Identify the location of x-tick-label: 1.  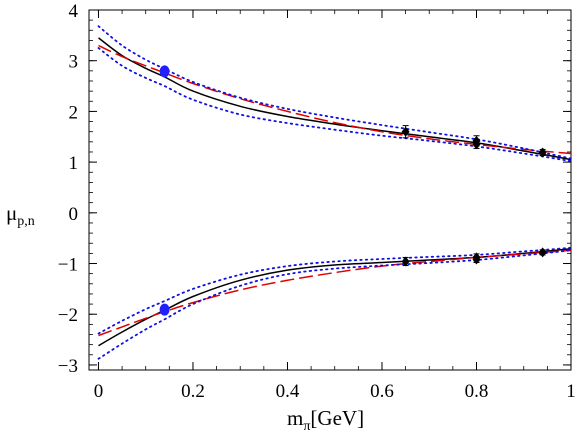
(571, 391).